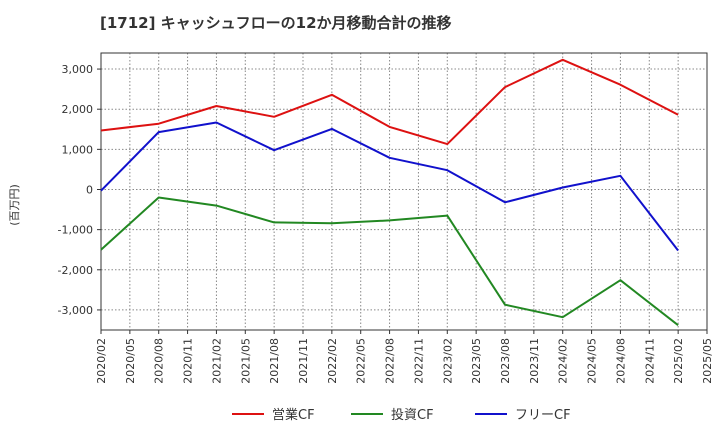 The height and width of the screenshot is (440, 720). What do you see at coordinates (505, 361) in the screenshot?
I see `x-tick-label: 2023/08` at bounding box center [505, 361].